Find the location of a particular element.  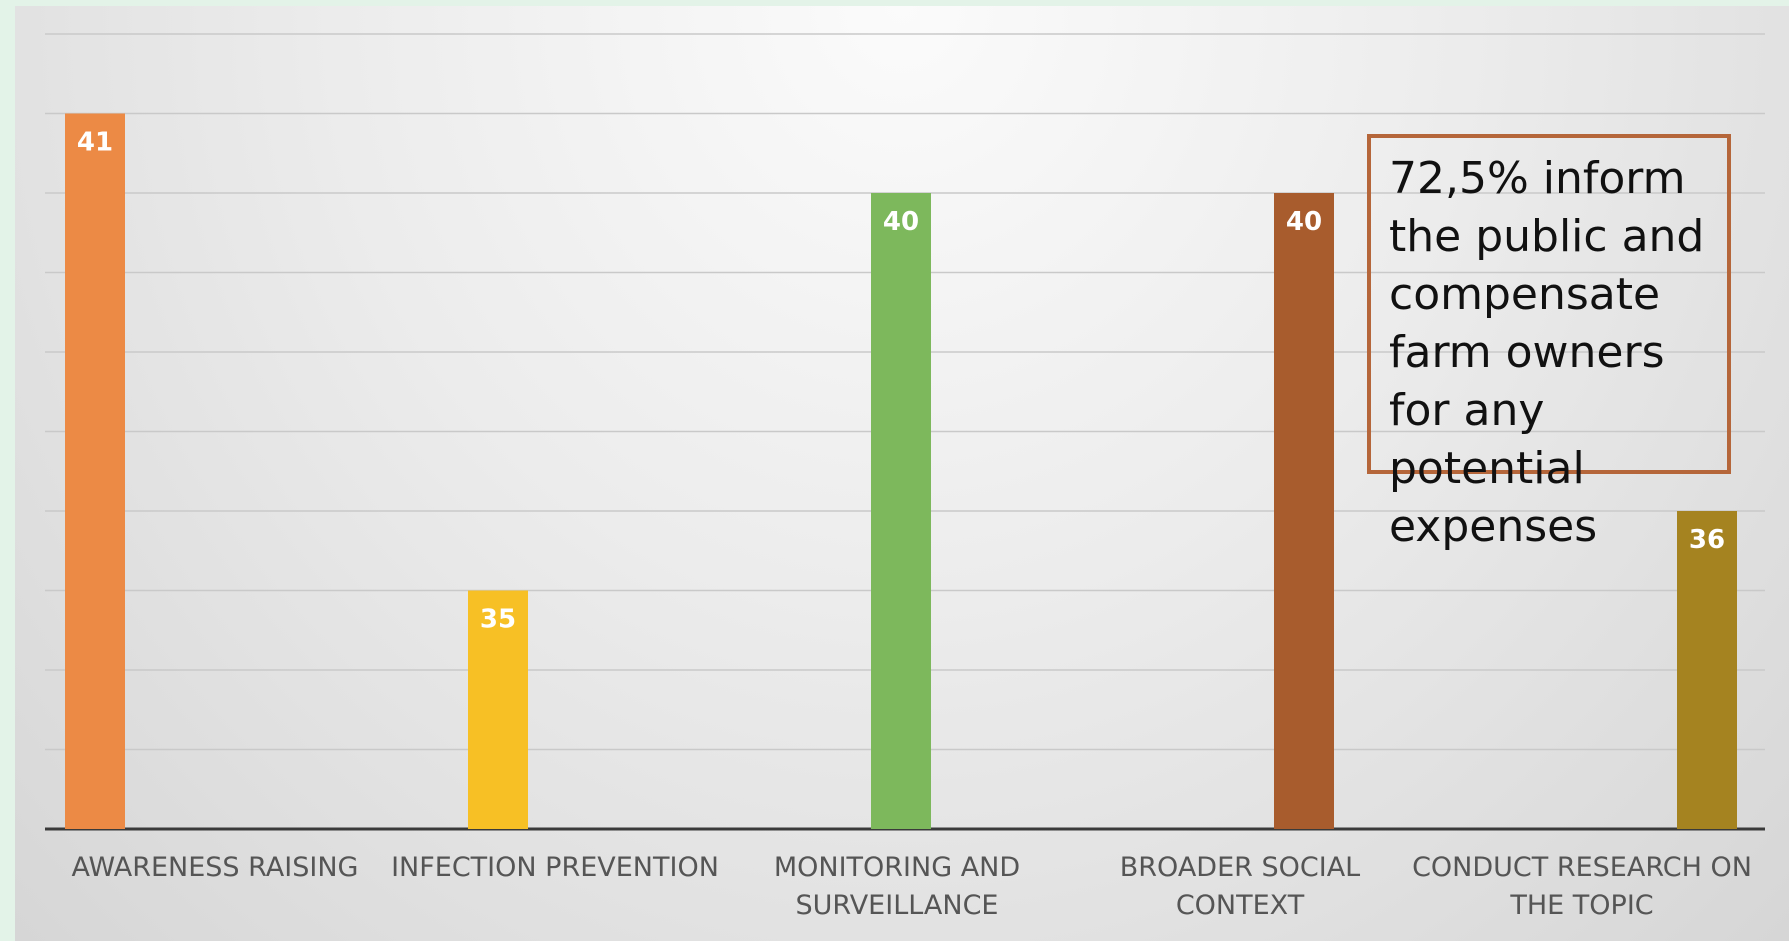

category-label: SURVEILLANCE is located at coordinates (897, 905).